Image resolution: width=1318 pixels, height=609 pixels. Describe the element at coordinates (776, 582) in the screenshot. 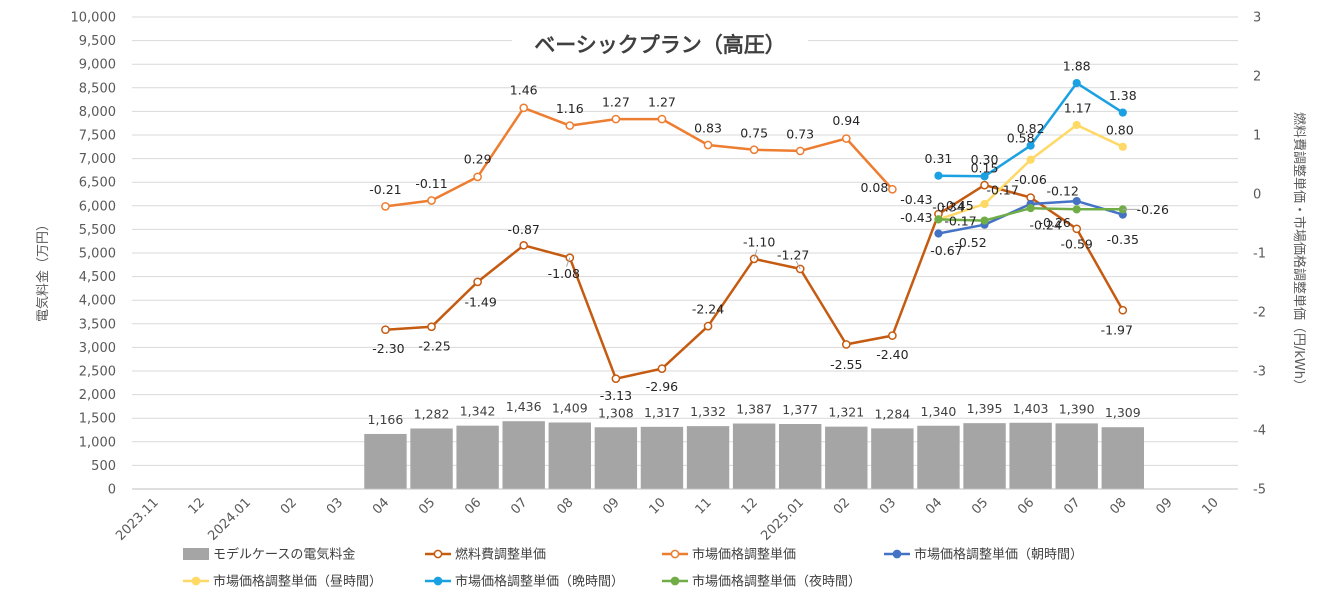

I see `legend-label: 市場価格調整単価（夜時間）` at that location.